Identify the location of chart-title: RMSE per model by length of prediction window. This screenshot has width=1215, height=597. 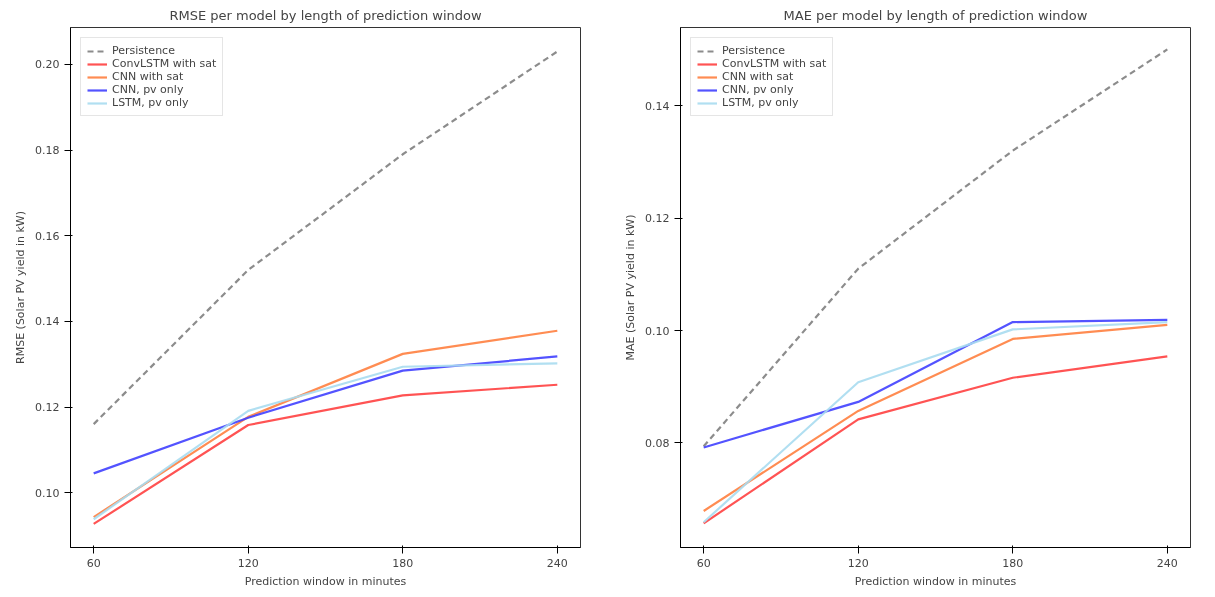
(325, 15).